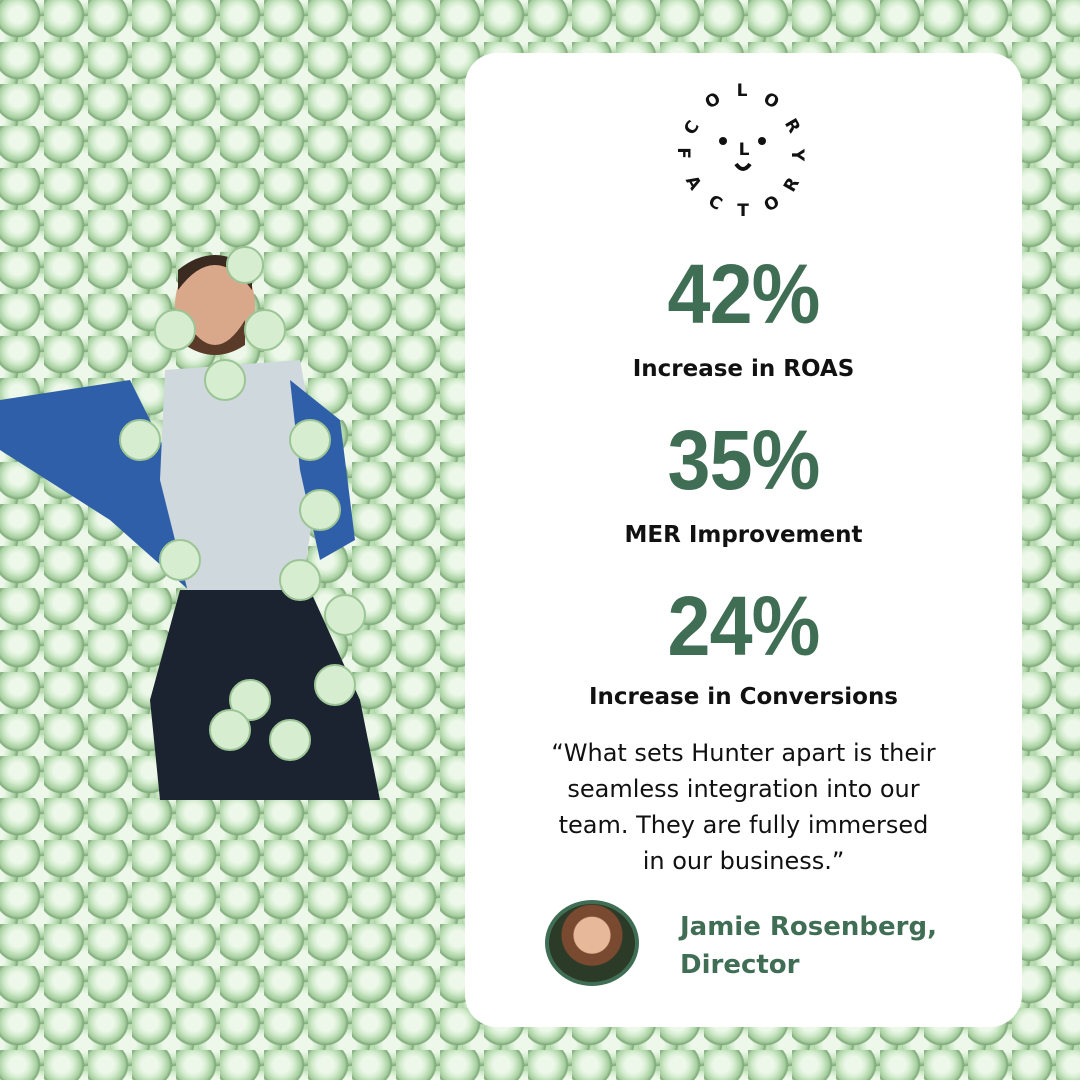 The image size is (1080, 1080). I want to click on stat-roas: 42% Increase in ROAS, so click(743, 316).